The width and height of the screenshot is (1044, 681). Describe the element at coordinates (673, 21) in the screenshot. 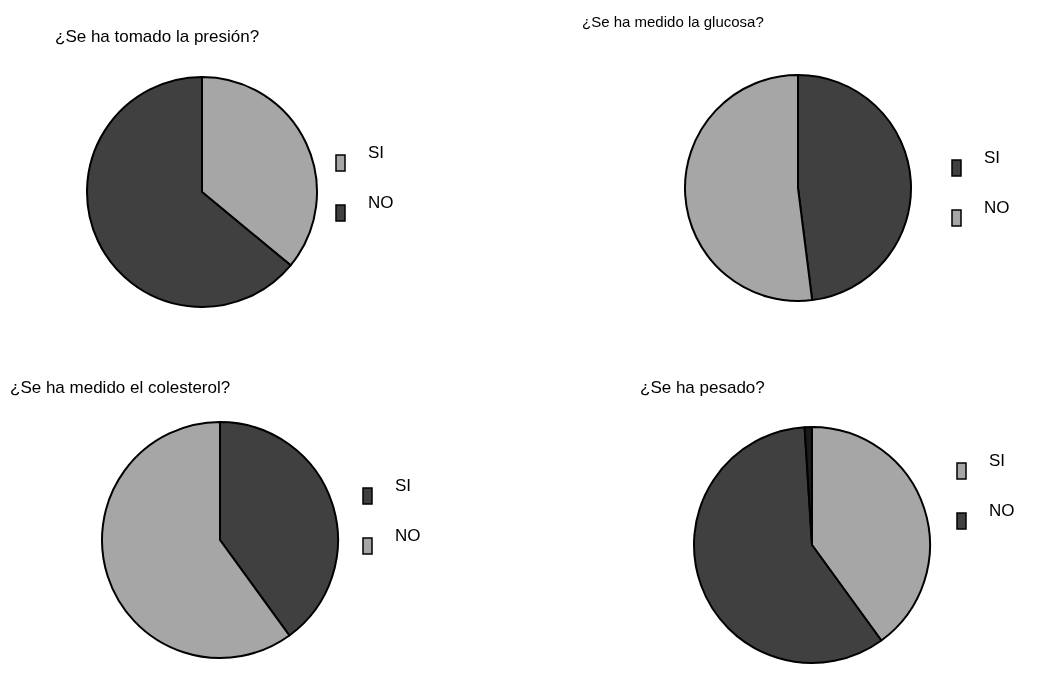

I see `chart-title: ¿Se ha medido la glucosa?` at that location.